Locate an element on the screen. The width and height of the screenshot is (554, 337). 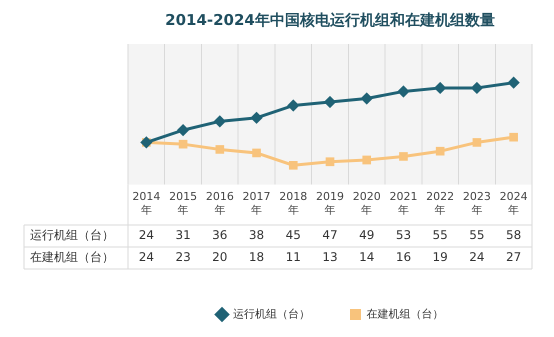
data-label: 58 is located at coordinates (514, 235).